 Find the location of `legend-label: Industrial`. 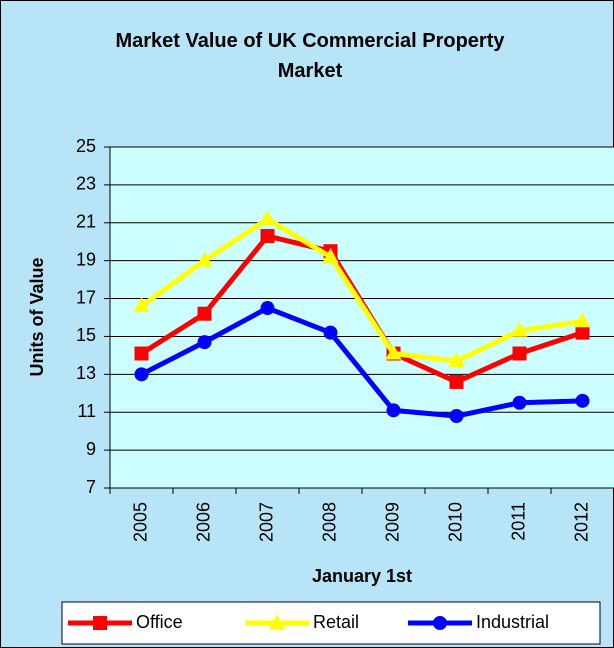

legend-label: Industrial is located at coordinates (512, 622).